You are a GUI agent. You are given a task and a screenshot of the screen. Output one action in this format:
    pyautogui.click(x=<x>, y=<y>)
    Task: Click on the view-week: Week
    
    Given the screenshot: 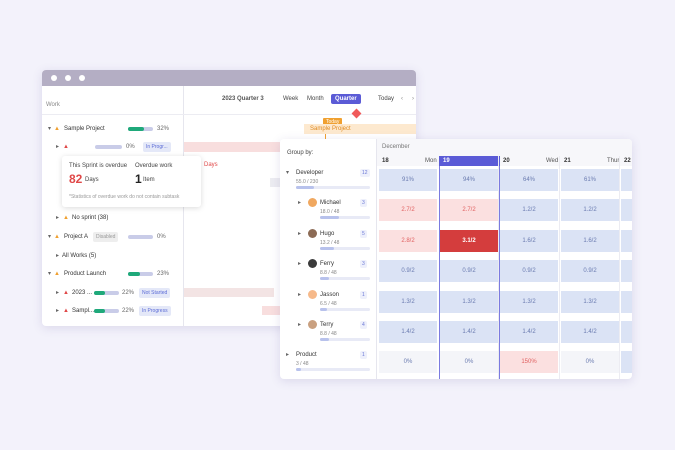 What is the action you would take?
    pyautogui.click(x=291, y=99)
    